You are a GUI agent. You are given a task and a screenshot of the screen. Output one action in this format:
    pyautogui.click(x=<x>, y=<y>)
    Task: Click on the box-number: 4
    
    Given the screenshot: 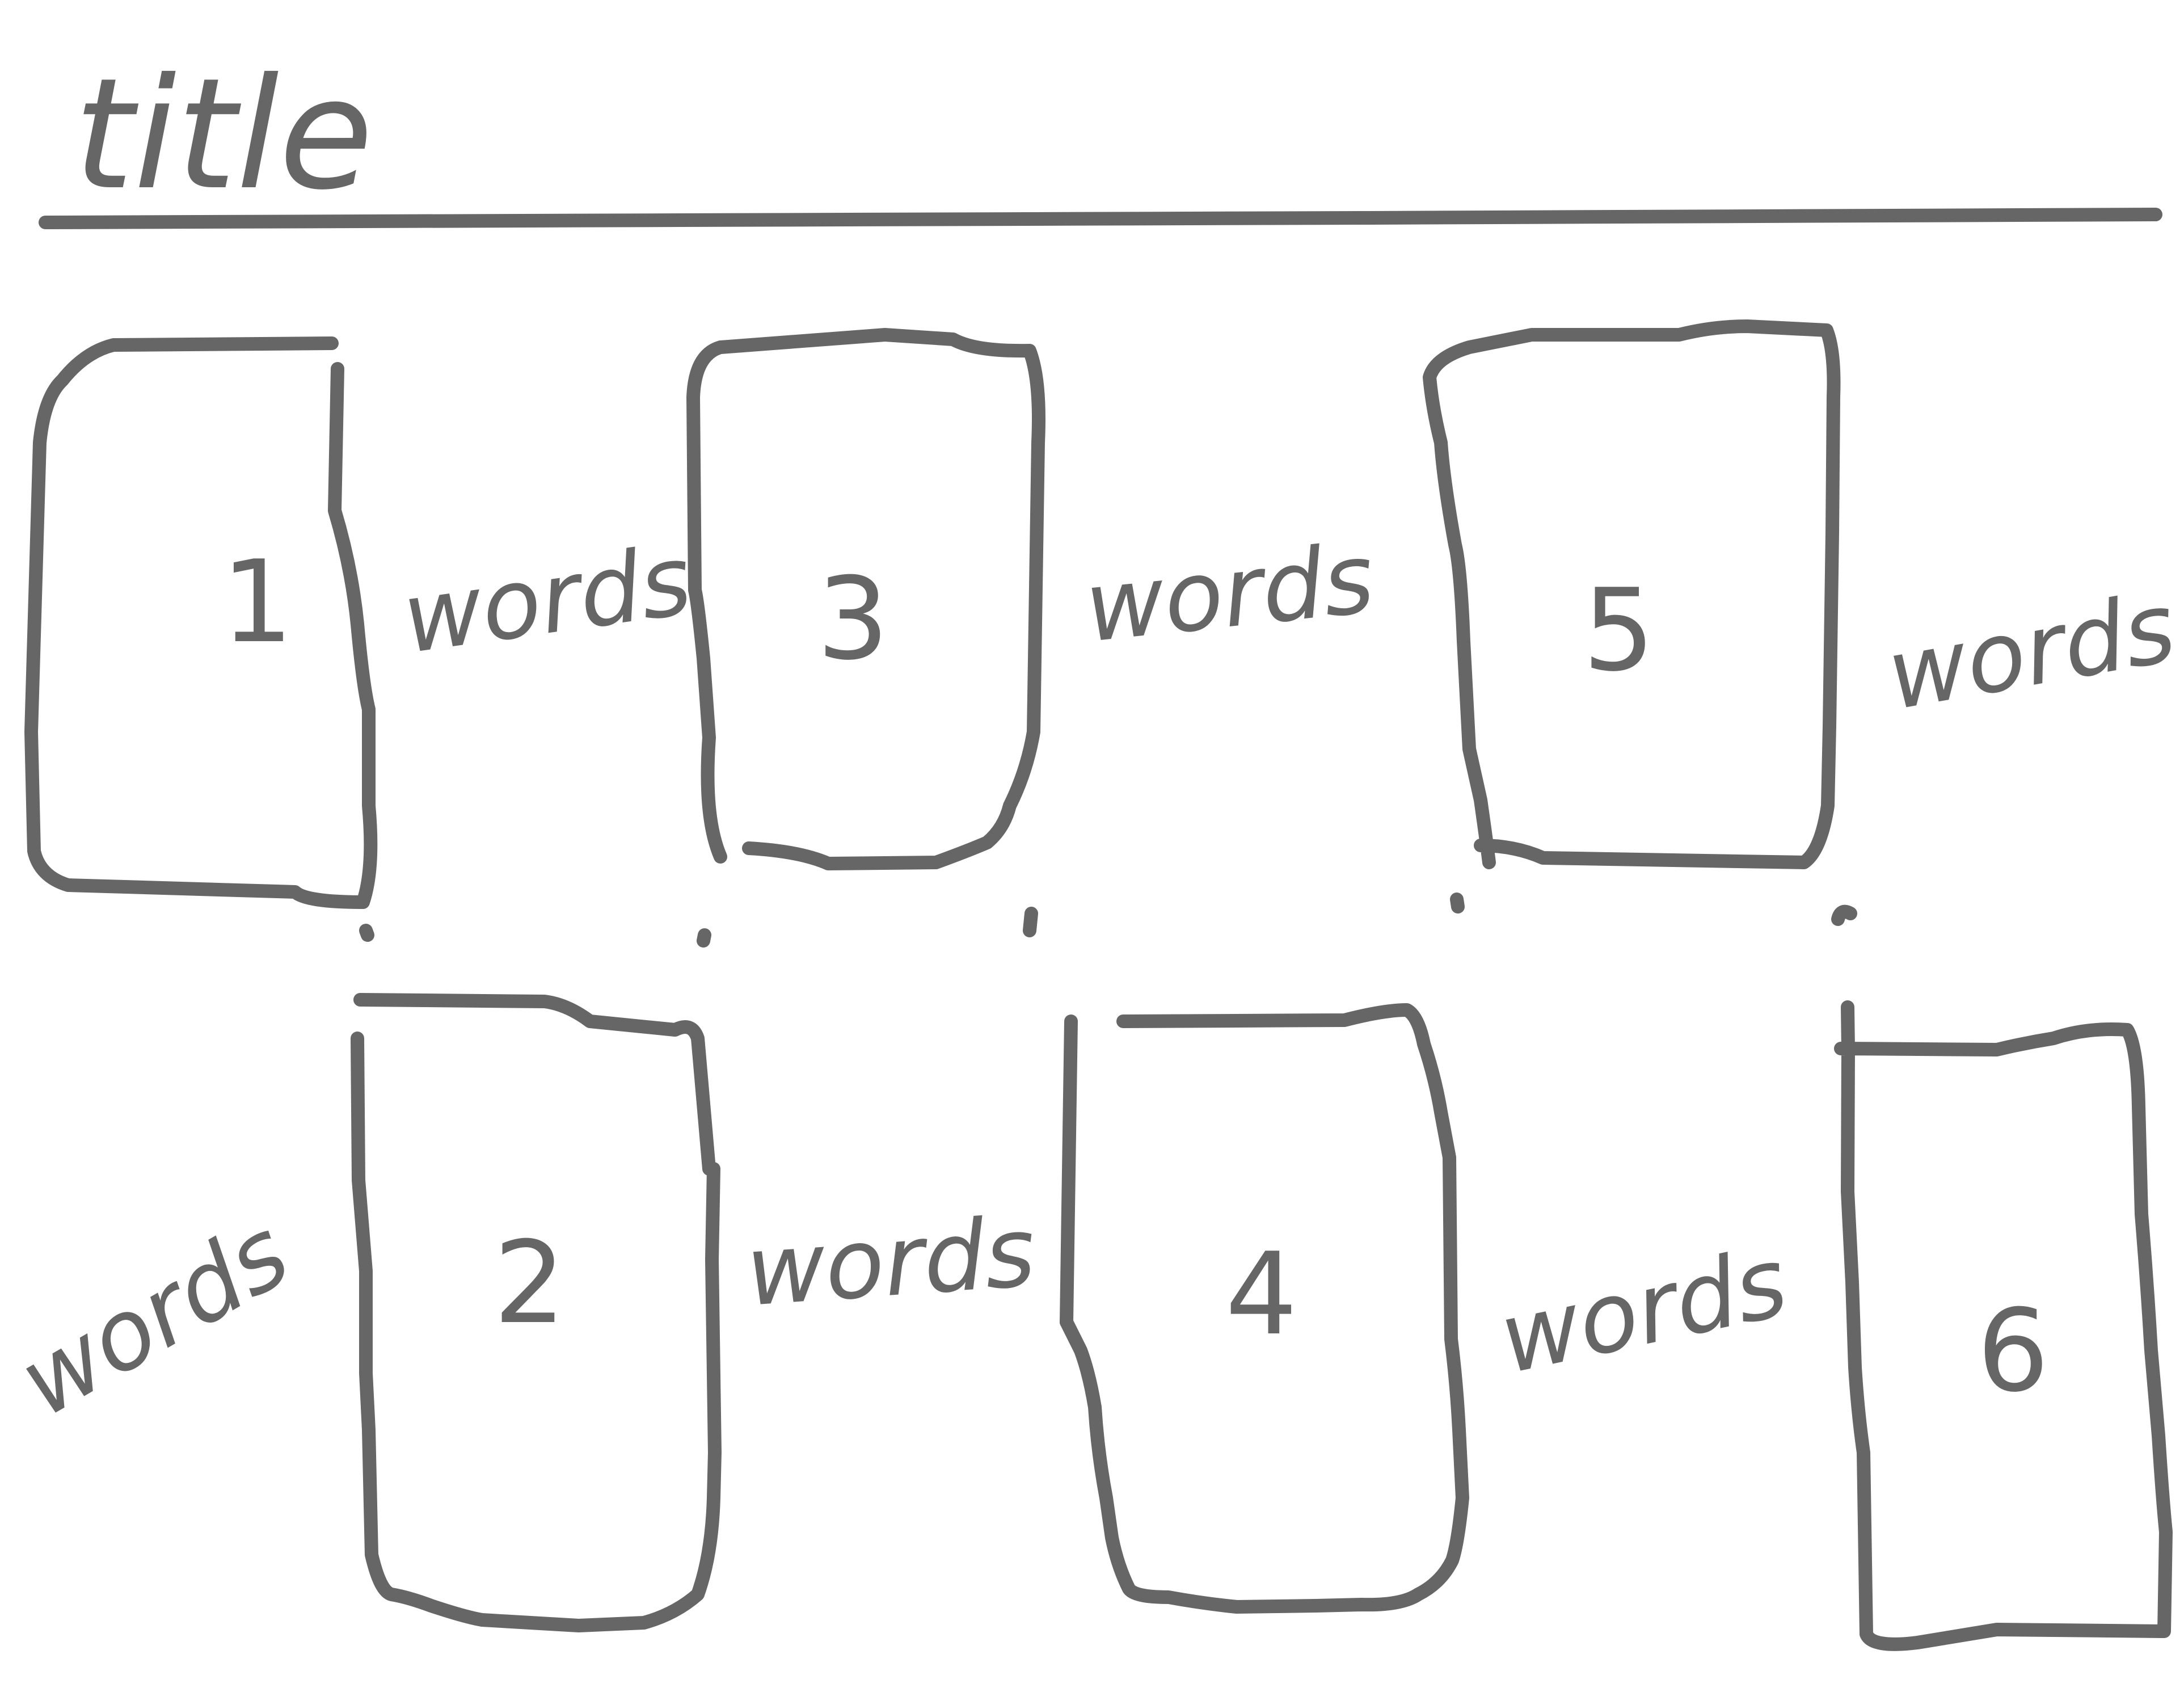 What is the action you would take?
    pyautogui.click(x=1261, y=1294)
    